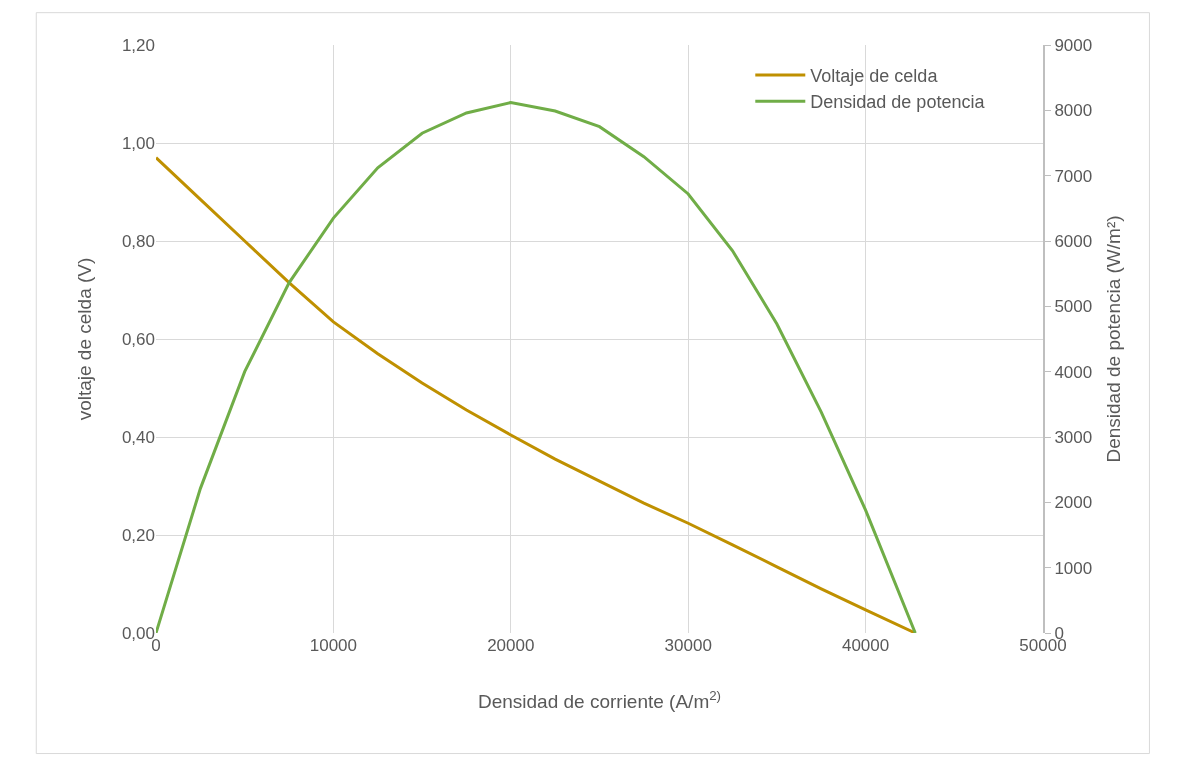 The image size is (1180, 760). Describe the element at coordinates (1113, 339) in the screenshot. I see `y2-axis-title: Densidad de potencia (W/m²)` at that location.